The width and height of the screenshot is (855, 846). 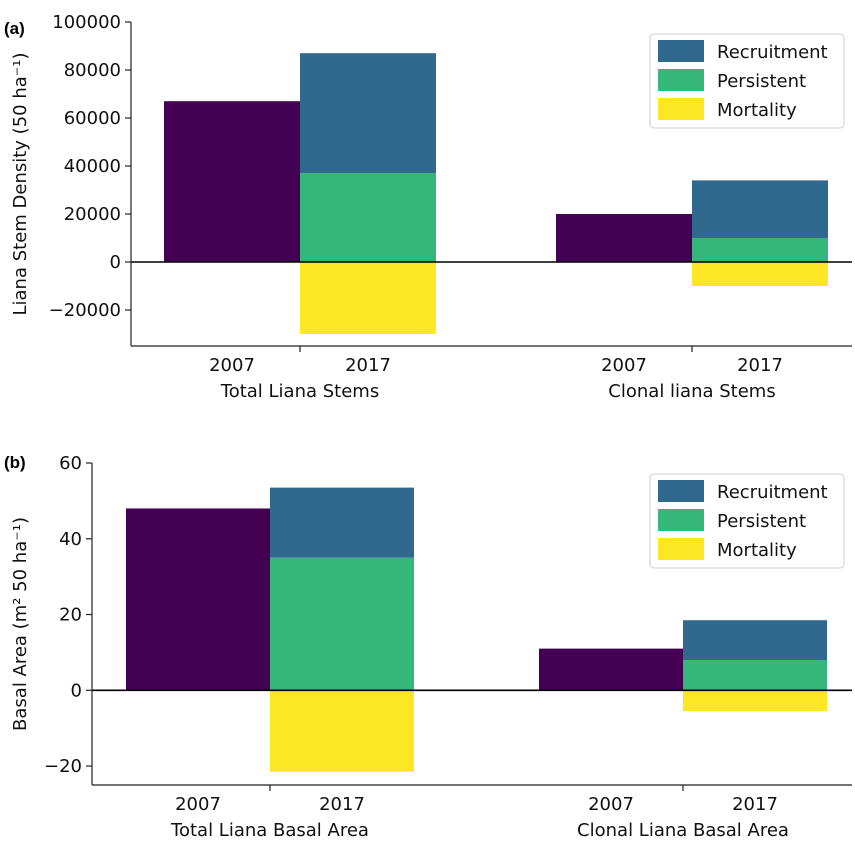 I want to click on panel-label: (a), so click(x=14, y=28).